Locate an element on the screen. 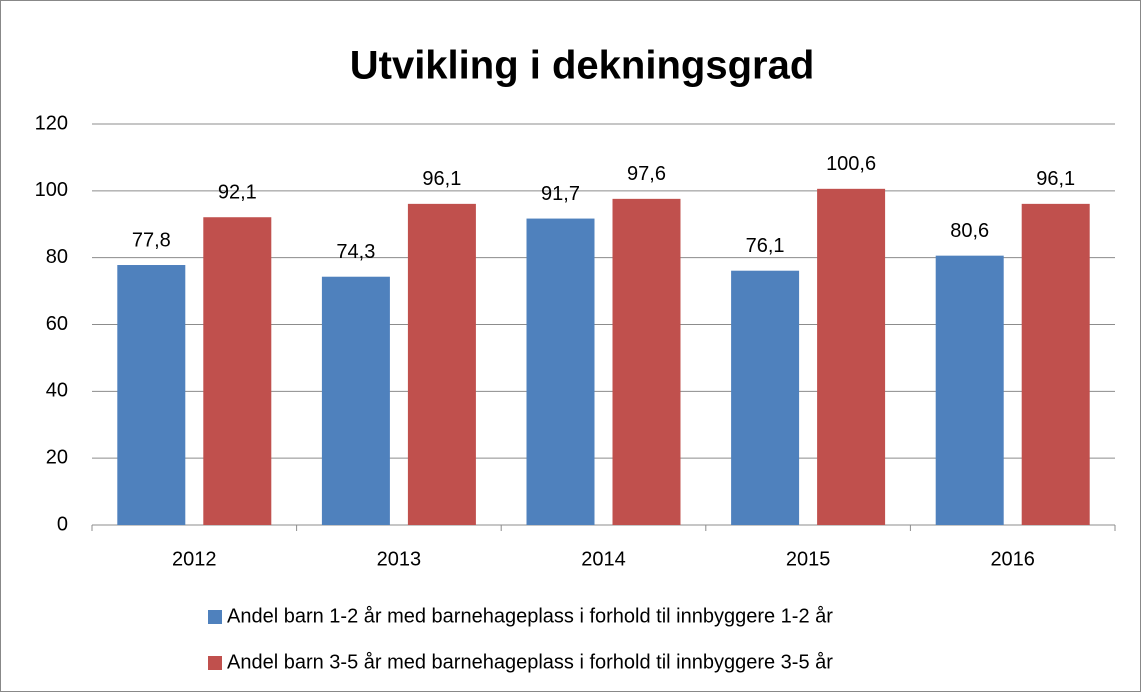  value-label: 80,6 is located at coordinates (969, 231).